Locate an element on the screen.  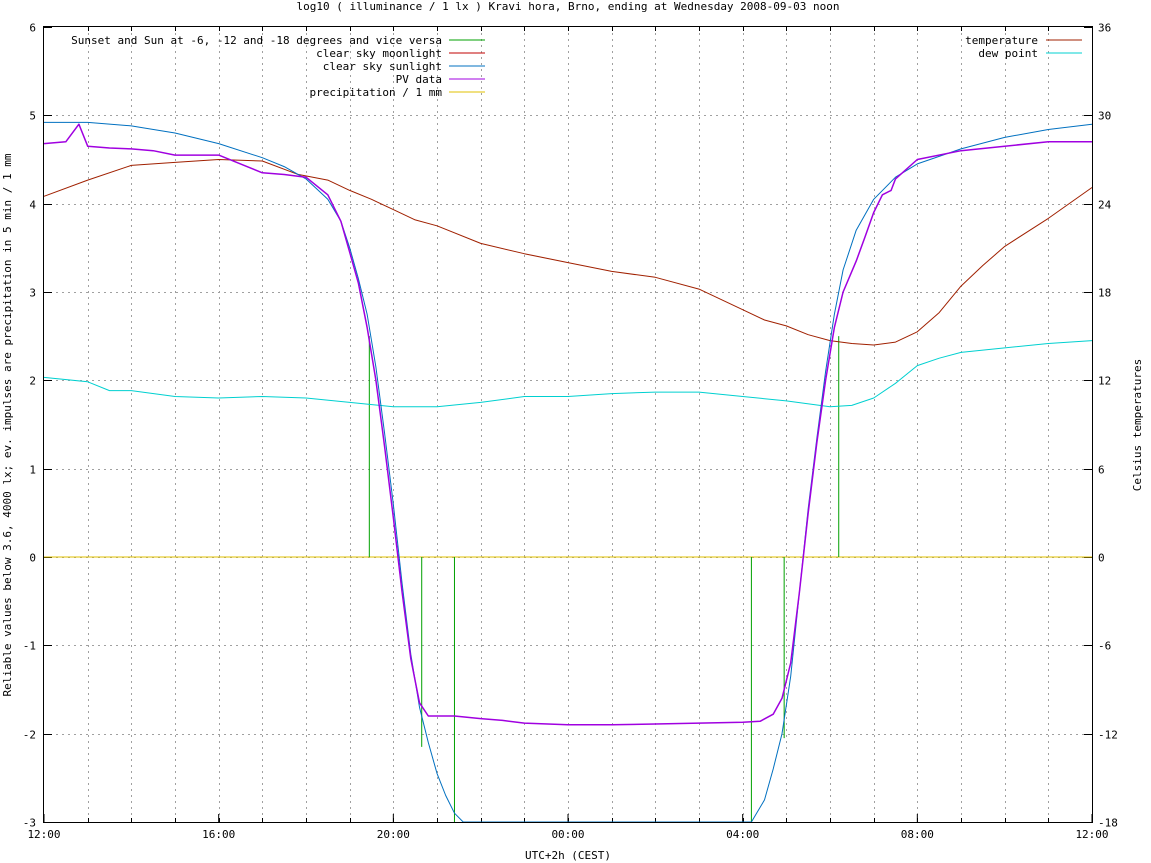
y-tick-label: 3 is located at coordinates (32, 293).